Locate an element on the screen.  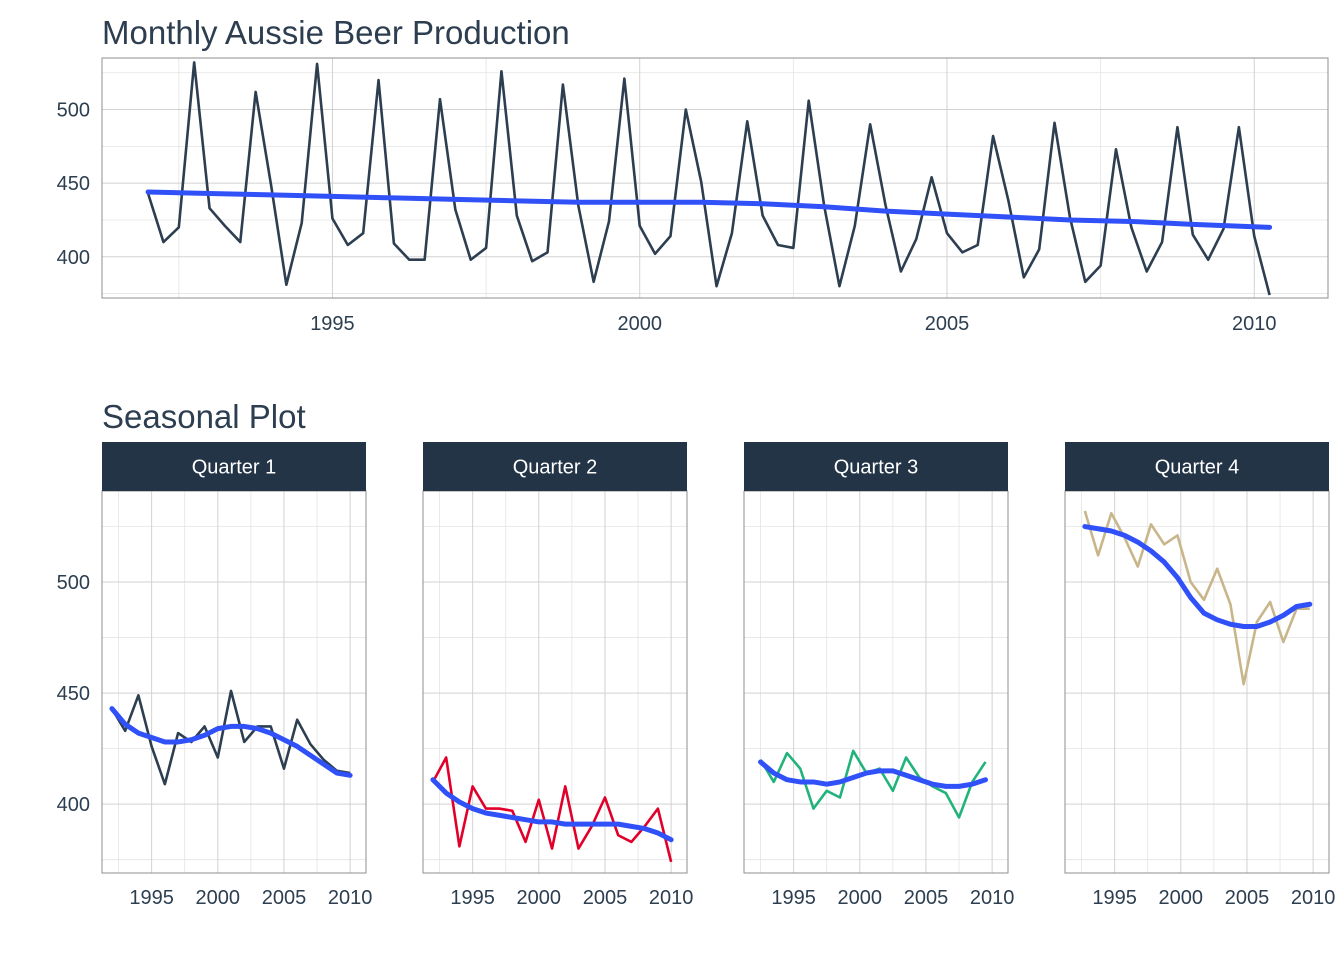
top-y-tick-label: 400 is located at coordinates (73, 258).